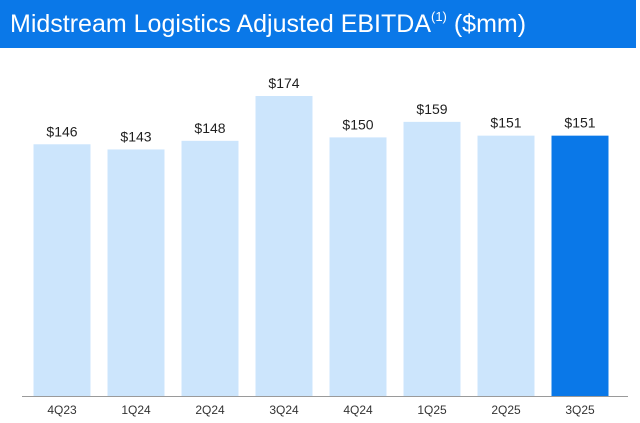 This screenshot has width=640, height=423. Describe the element at coordinates (284, 246) in the screenshot. I see `bar-3q24` at that location.